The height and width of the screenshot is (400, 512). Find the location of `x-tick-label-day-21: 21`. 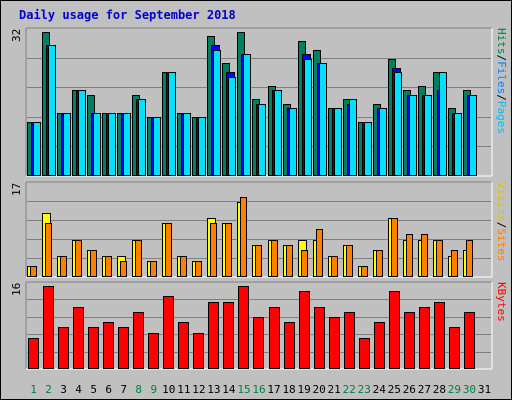

x-tick-label-day-21: 21 is located at coordinates (334, 389).